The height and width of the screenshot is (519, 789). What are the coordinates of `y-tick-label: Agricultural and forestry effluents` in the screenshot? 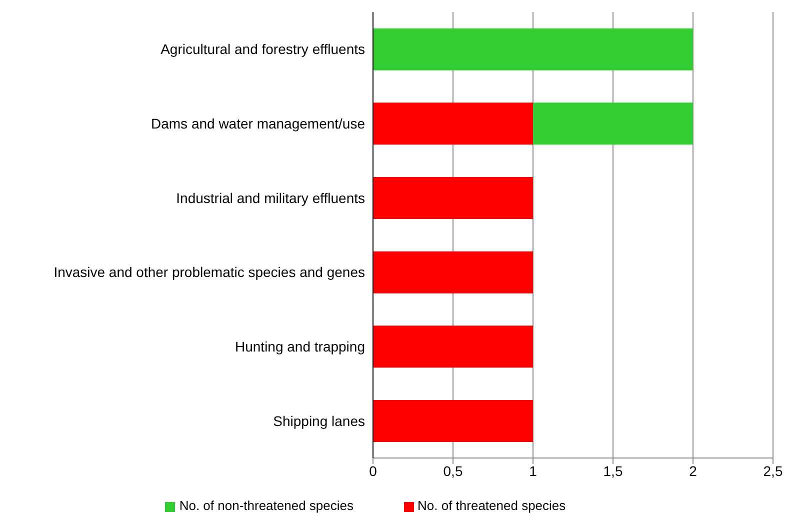 It's located at (262, 49).